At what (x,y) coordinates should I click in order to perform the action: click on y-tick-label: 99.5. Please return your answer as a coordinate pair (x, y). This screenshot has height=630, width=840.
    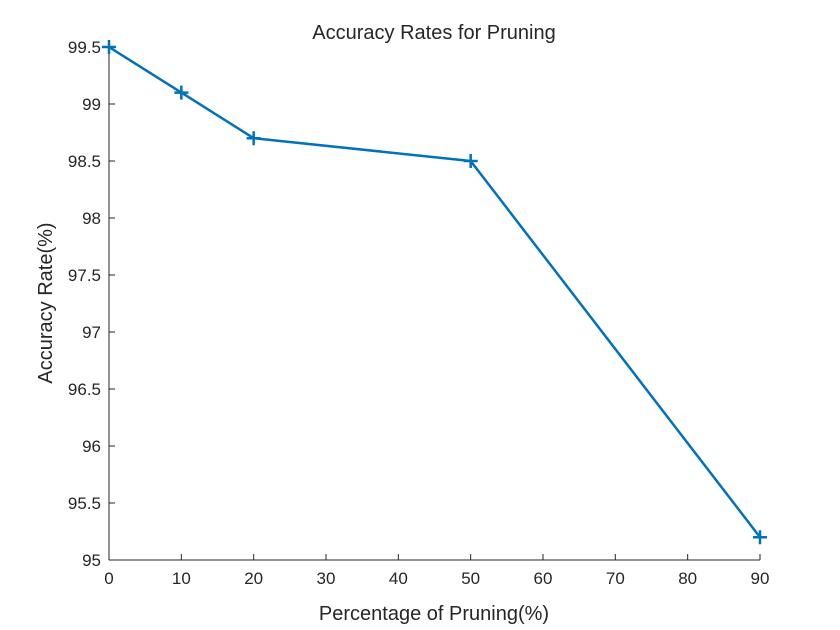
    Looking at the image, I should click on (84, 47).